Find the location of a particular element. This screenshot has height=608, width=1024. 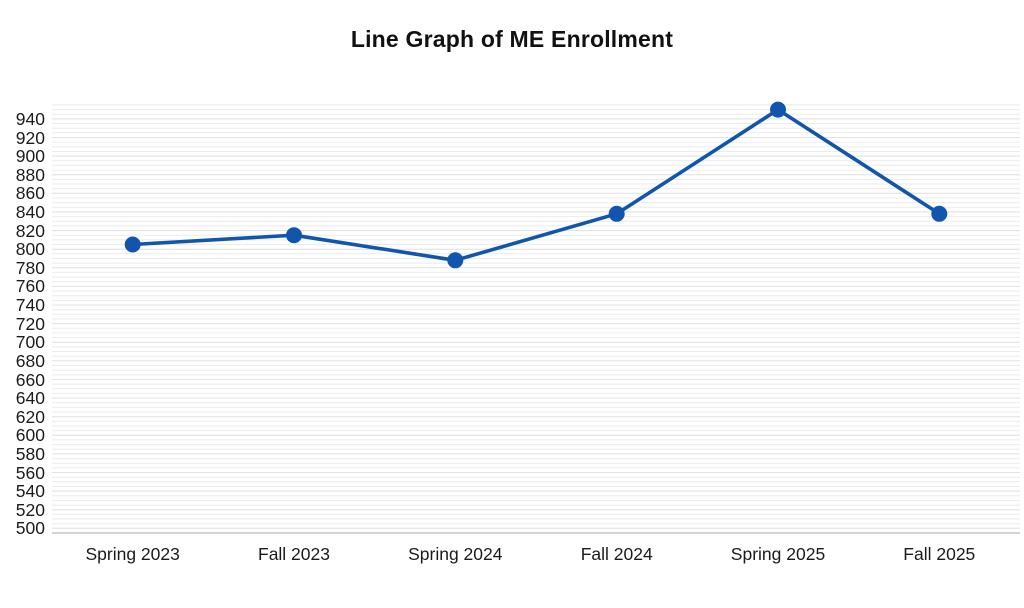

x-category-label: Spring 2025 is located at coordinates (778, 554).